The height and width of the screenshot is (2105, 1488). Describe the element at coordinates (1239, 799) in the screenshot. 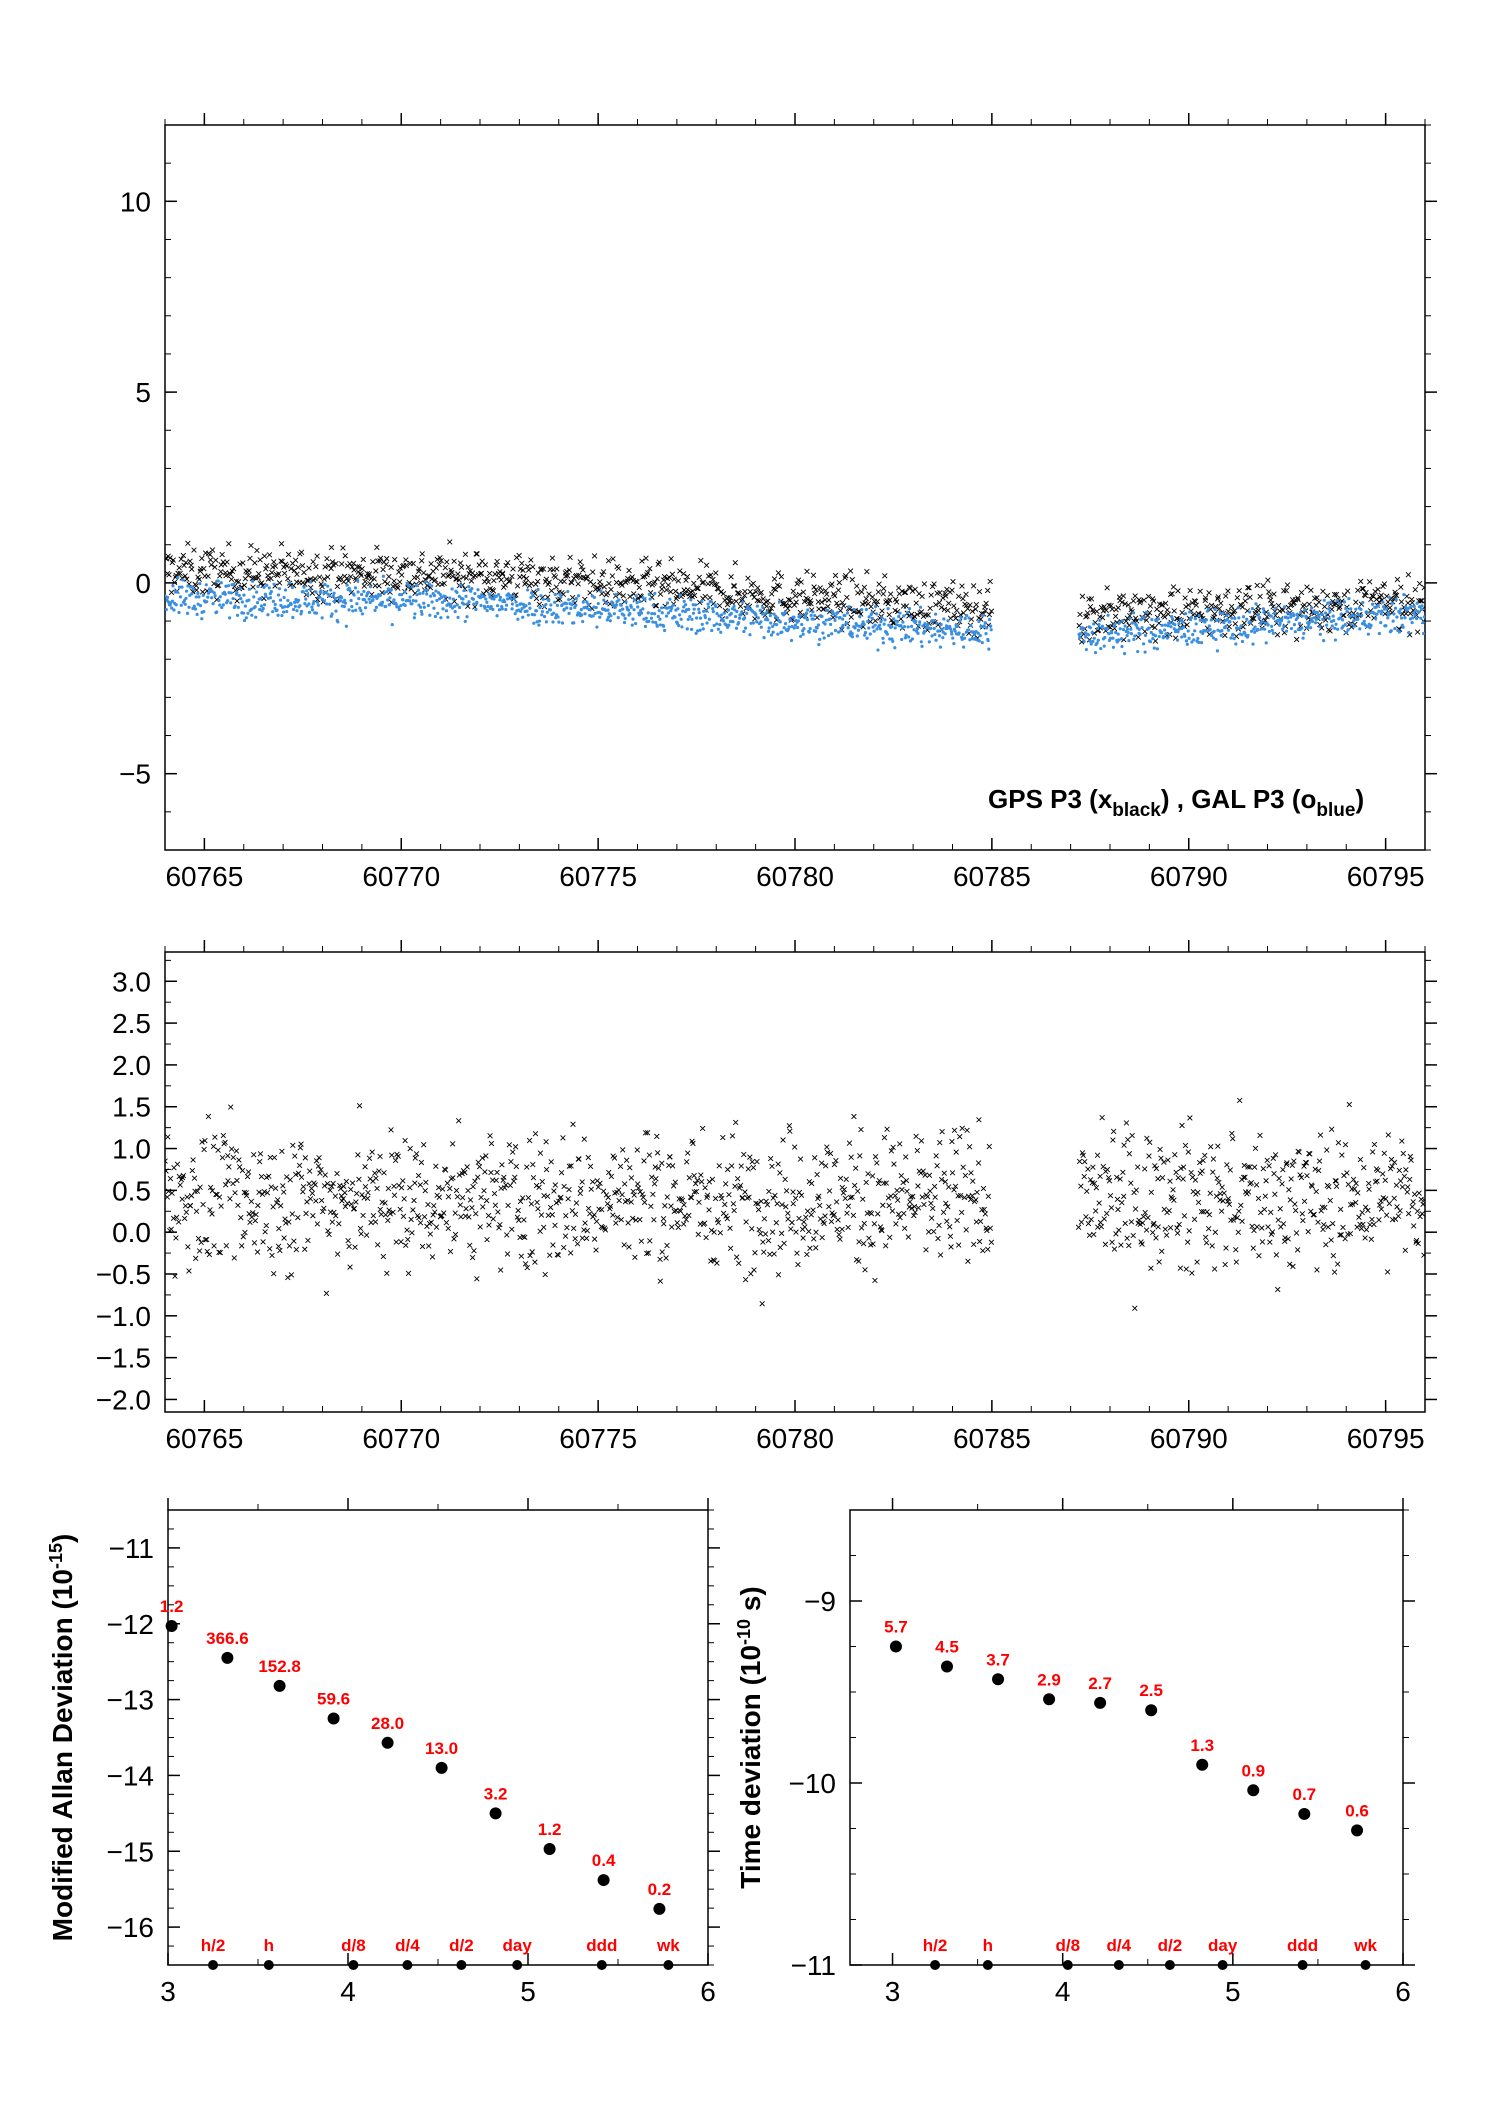

I see `legend-text_mid: ) , GAL P3 (o` at that location.